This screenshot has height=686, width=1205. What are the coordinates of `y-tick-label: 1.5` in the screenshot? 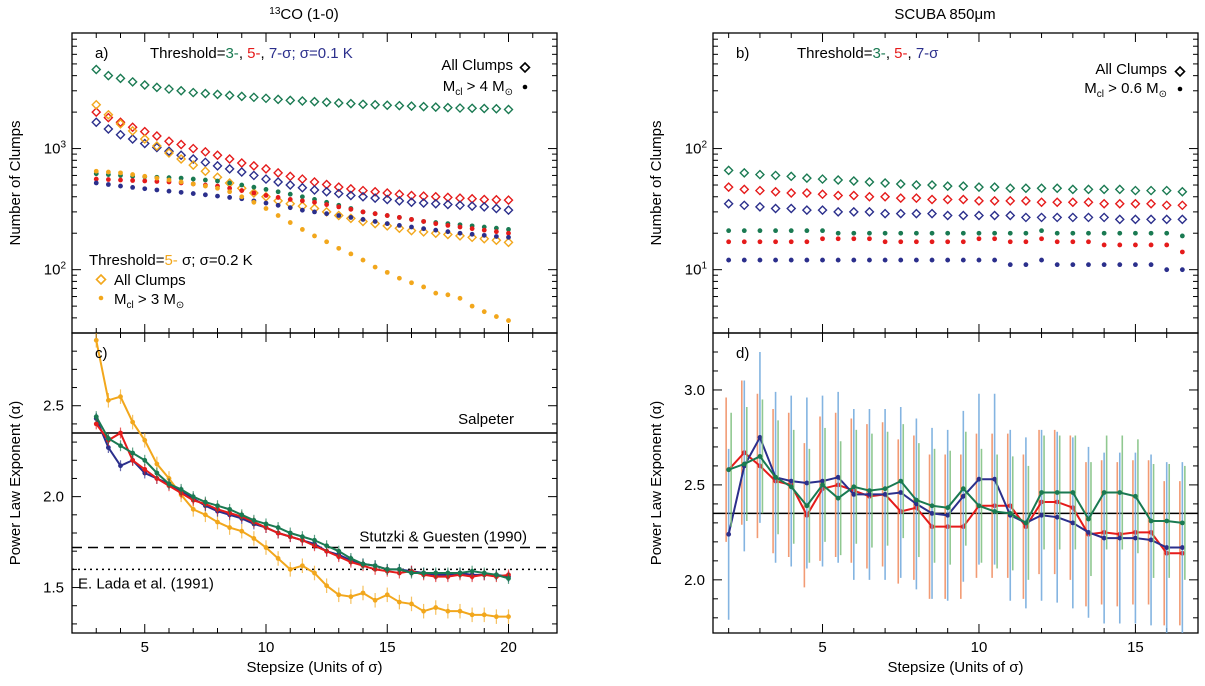 It's located at (53, 588).